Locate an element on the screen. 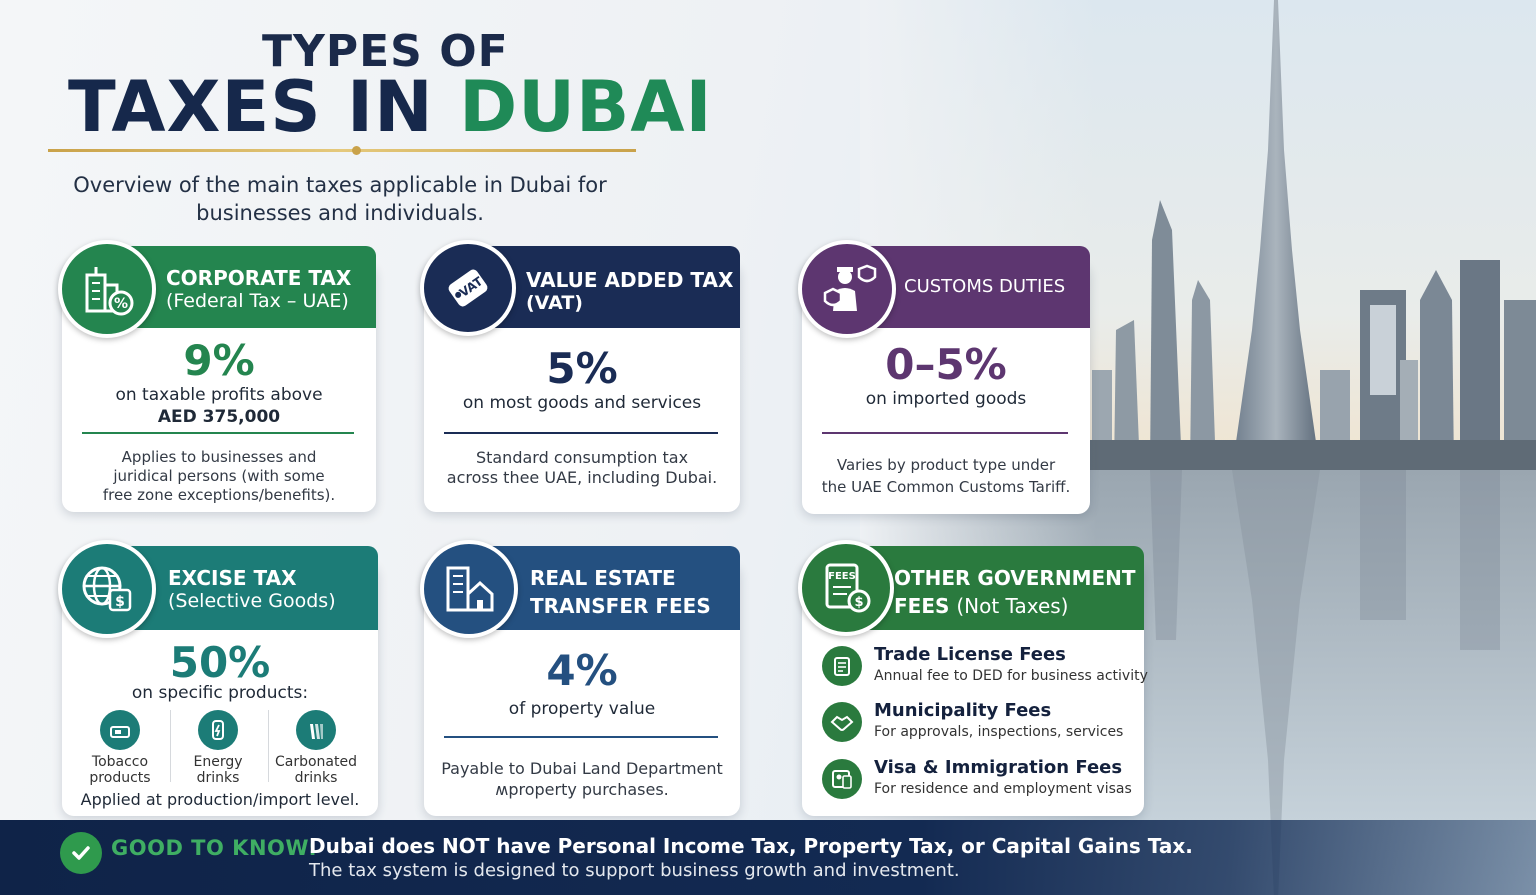  corporate-desc-line-1: on taxable profits above is located at coordinates (219, 395).